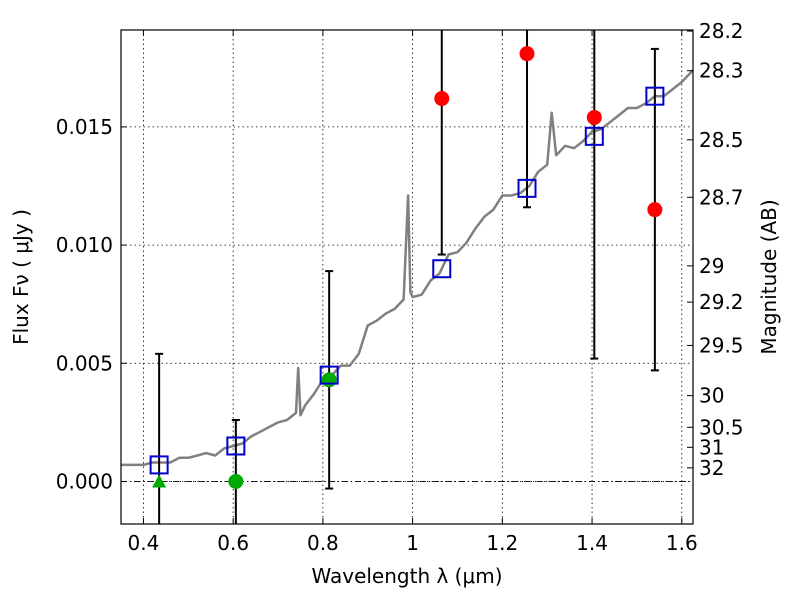  Describe the element at coordinates (159, 481) in the screenshot. I see `observed-triangle` at that location.